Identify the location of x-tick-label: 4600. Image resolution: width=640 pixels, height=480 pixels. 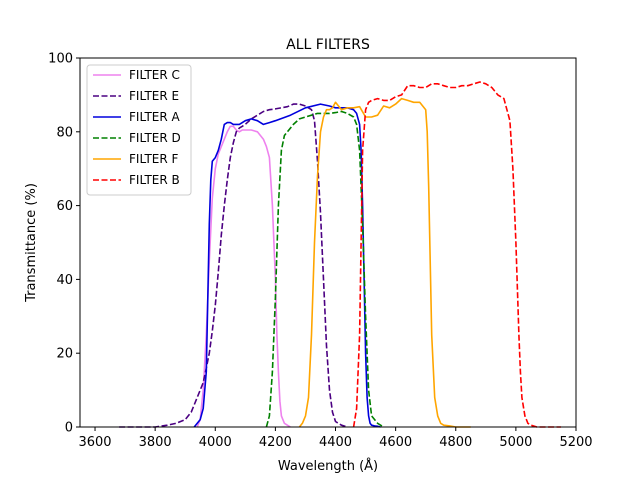
(395, 442).